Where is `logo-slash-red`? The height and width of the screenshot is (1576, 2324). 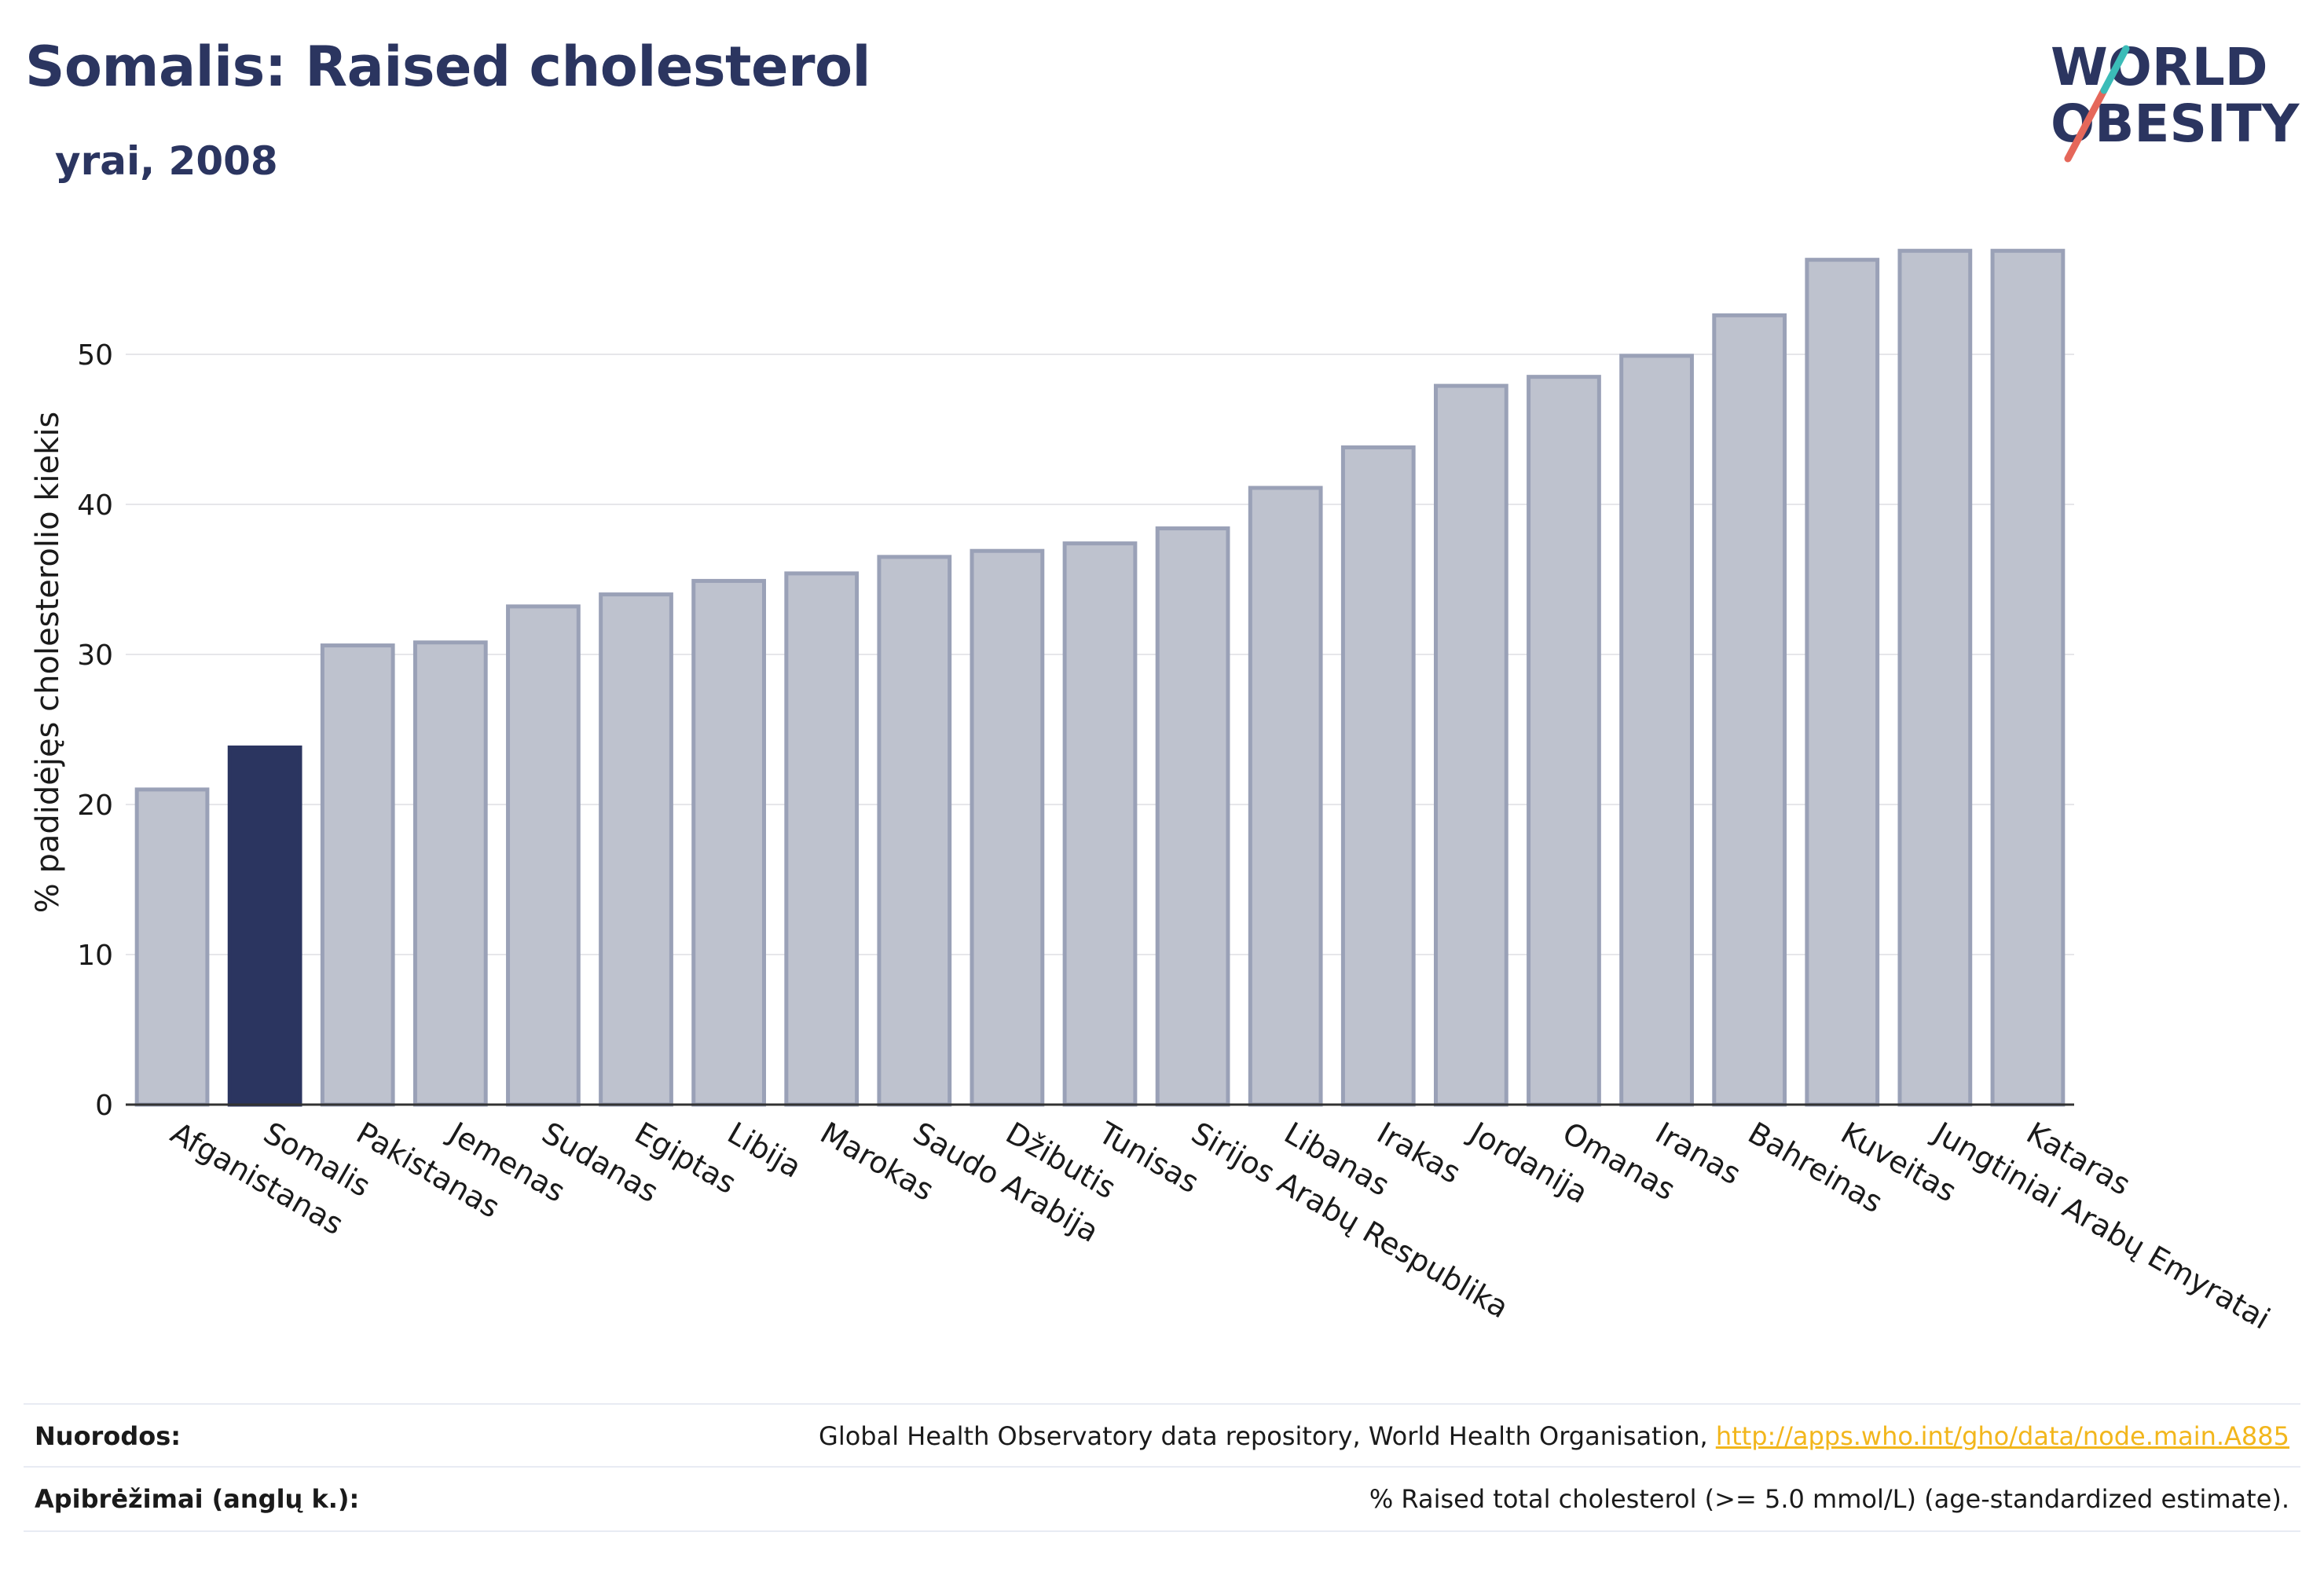 logo-slash-red is located at coordinates (2086, 124).